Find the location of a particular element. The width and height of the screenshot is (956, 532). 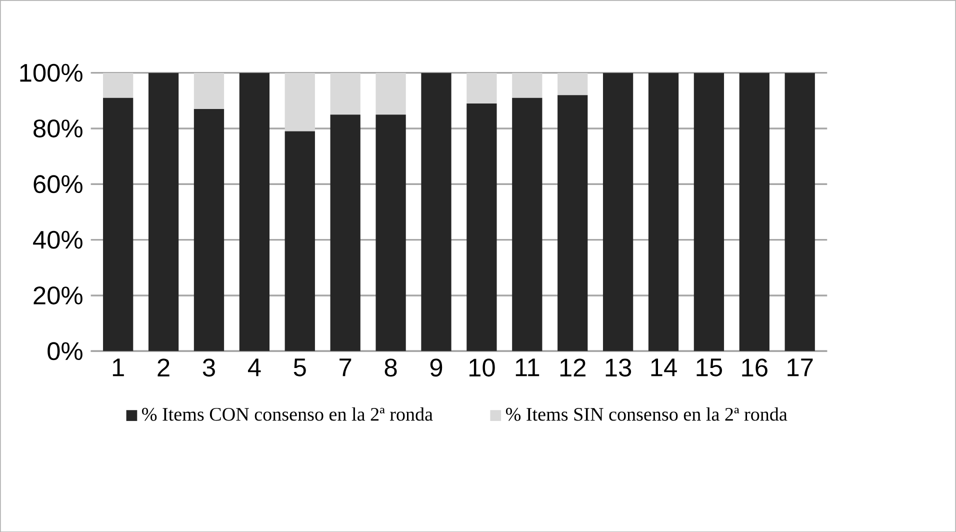

x-tick-label: 15 is located at coordinates (709, 367).